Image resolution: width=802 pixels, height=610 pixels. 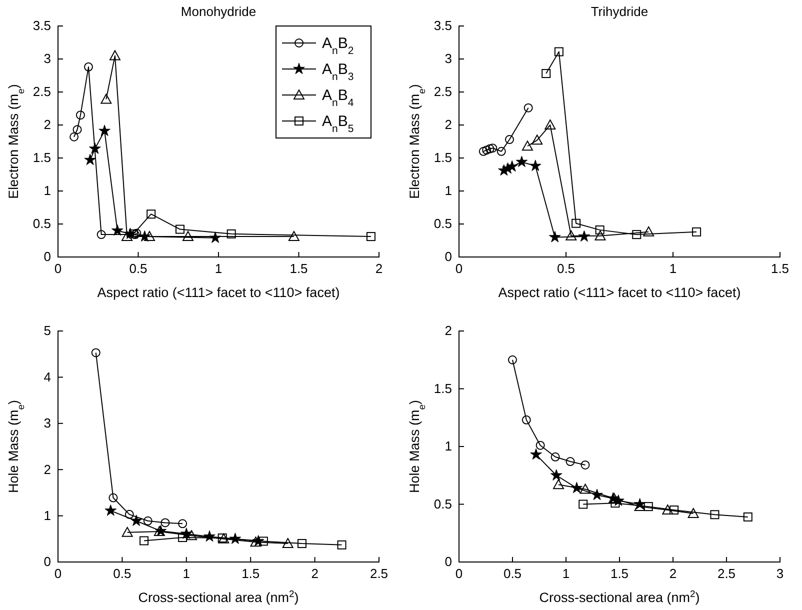 What do you see at coordinates (47, 376) in the screenshot?
I see `y-tick-label: 4` at bounding box center [47, 376].